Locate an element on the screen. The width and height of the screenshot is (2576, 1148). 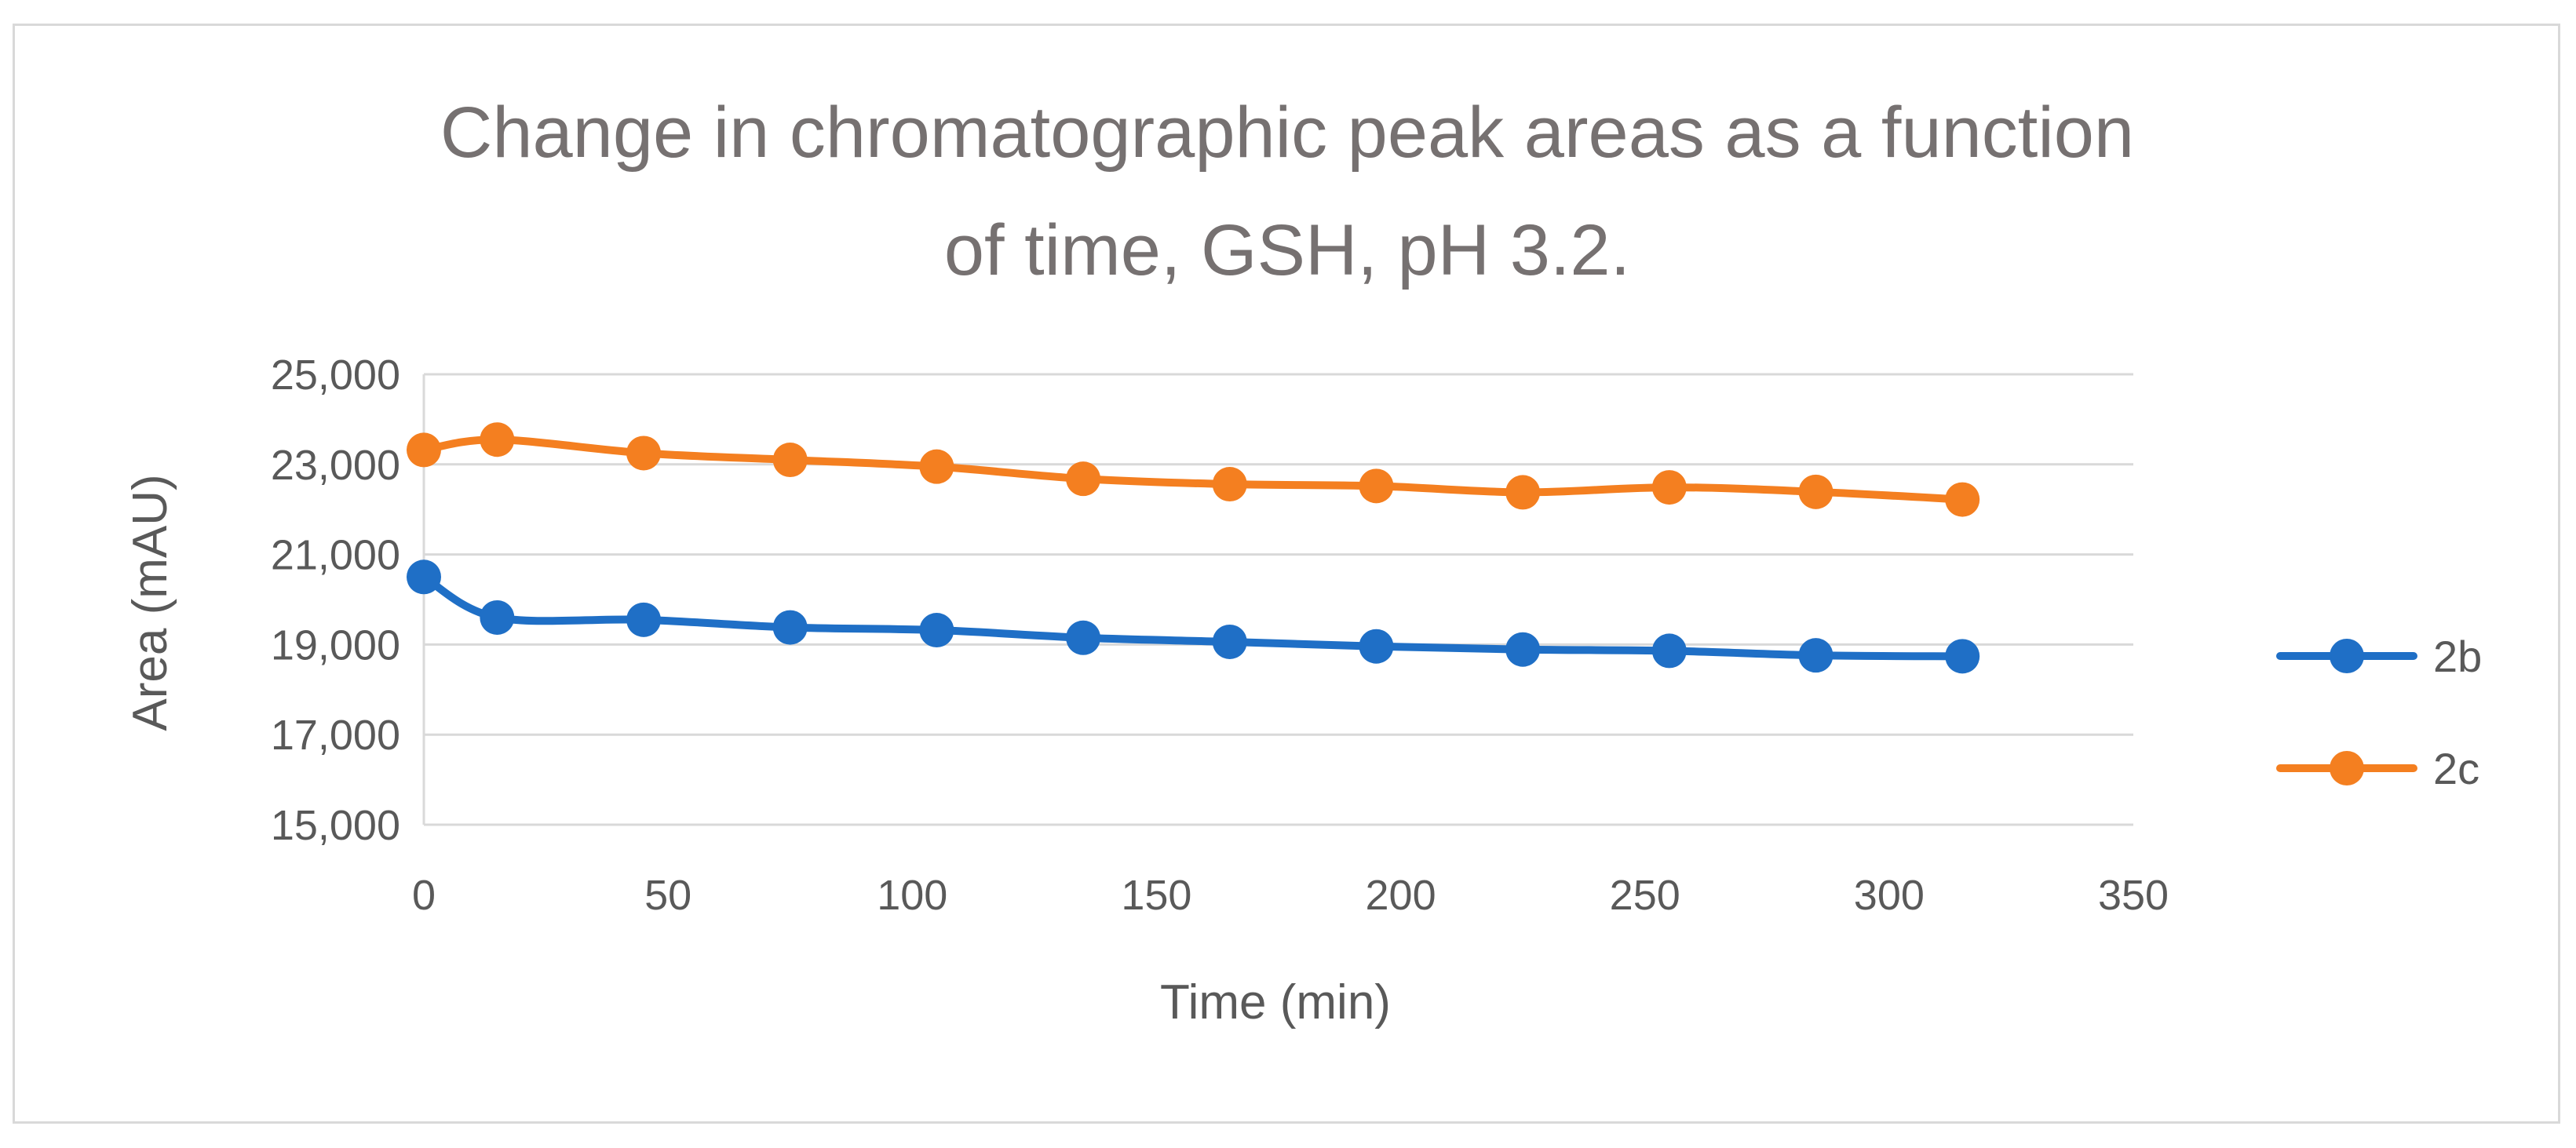
chart-title-line-2: of time, GSH, pH 3.2. is located at coordinates (1287, 250).